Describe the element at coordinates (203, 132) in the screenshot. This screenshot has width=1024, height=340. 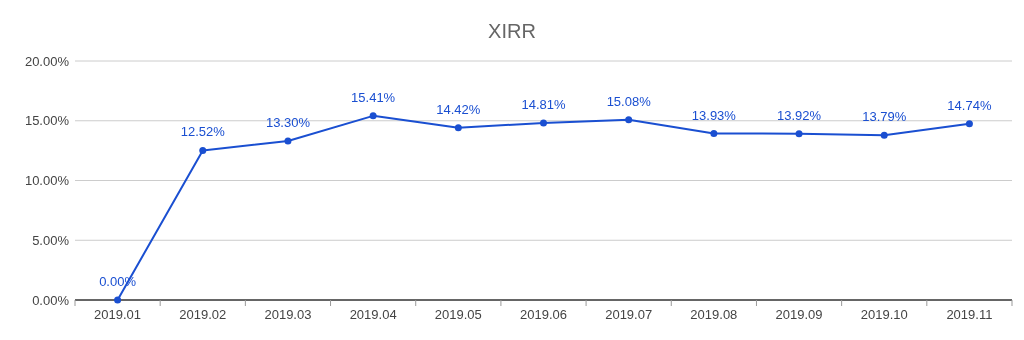
I see `data-label: 12.52%` at that location.